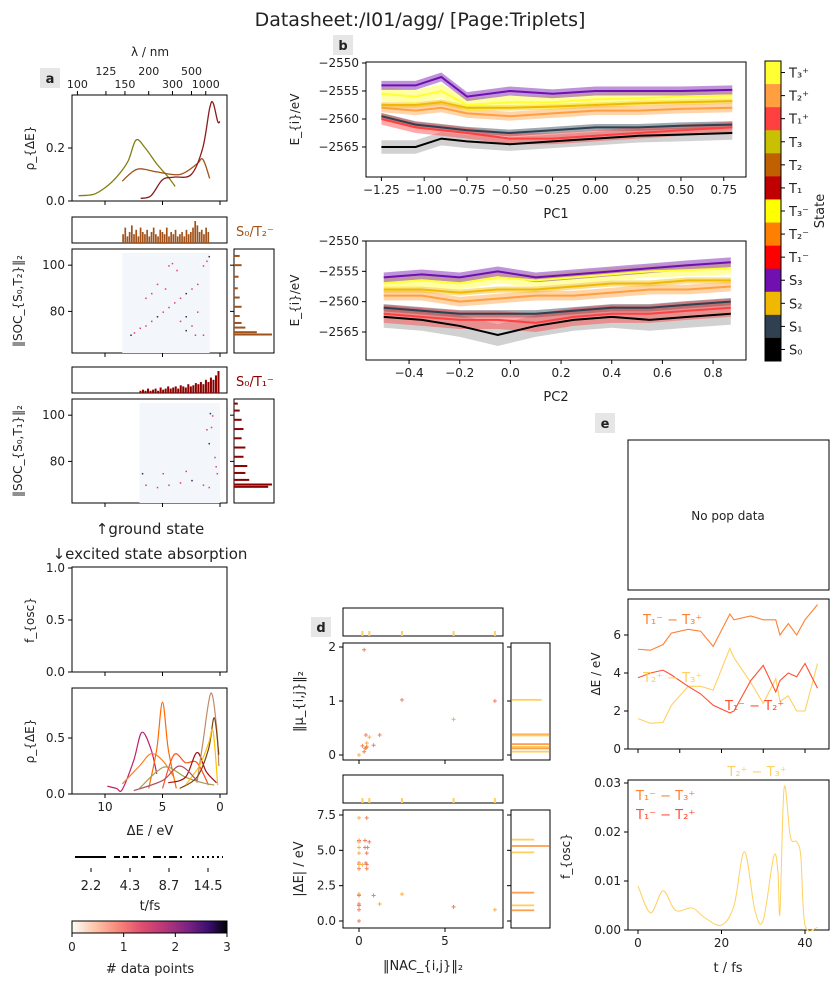  What do you see at coordinates (566, 856) in the screenshot?
I see `osc-strength-y-label: f_{osc}` at bounding box center [566, 856].